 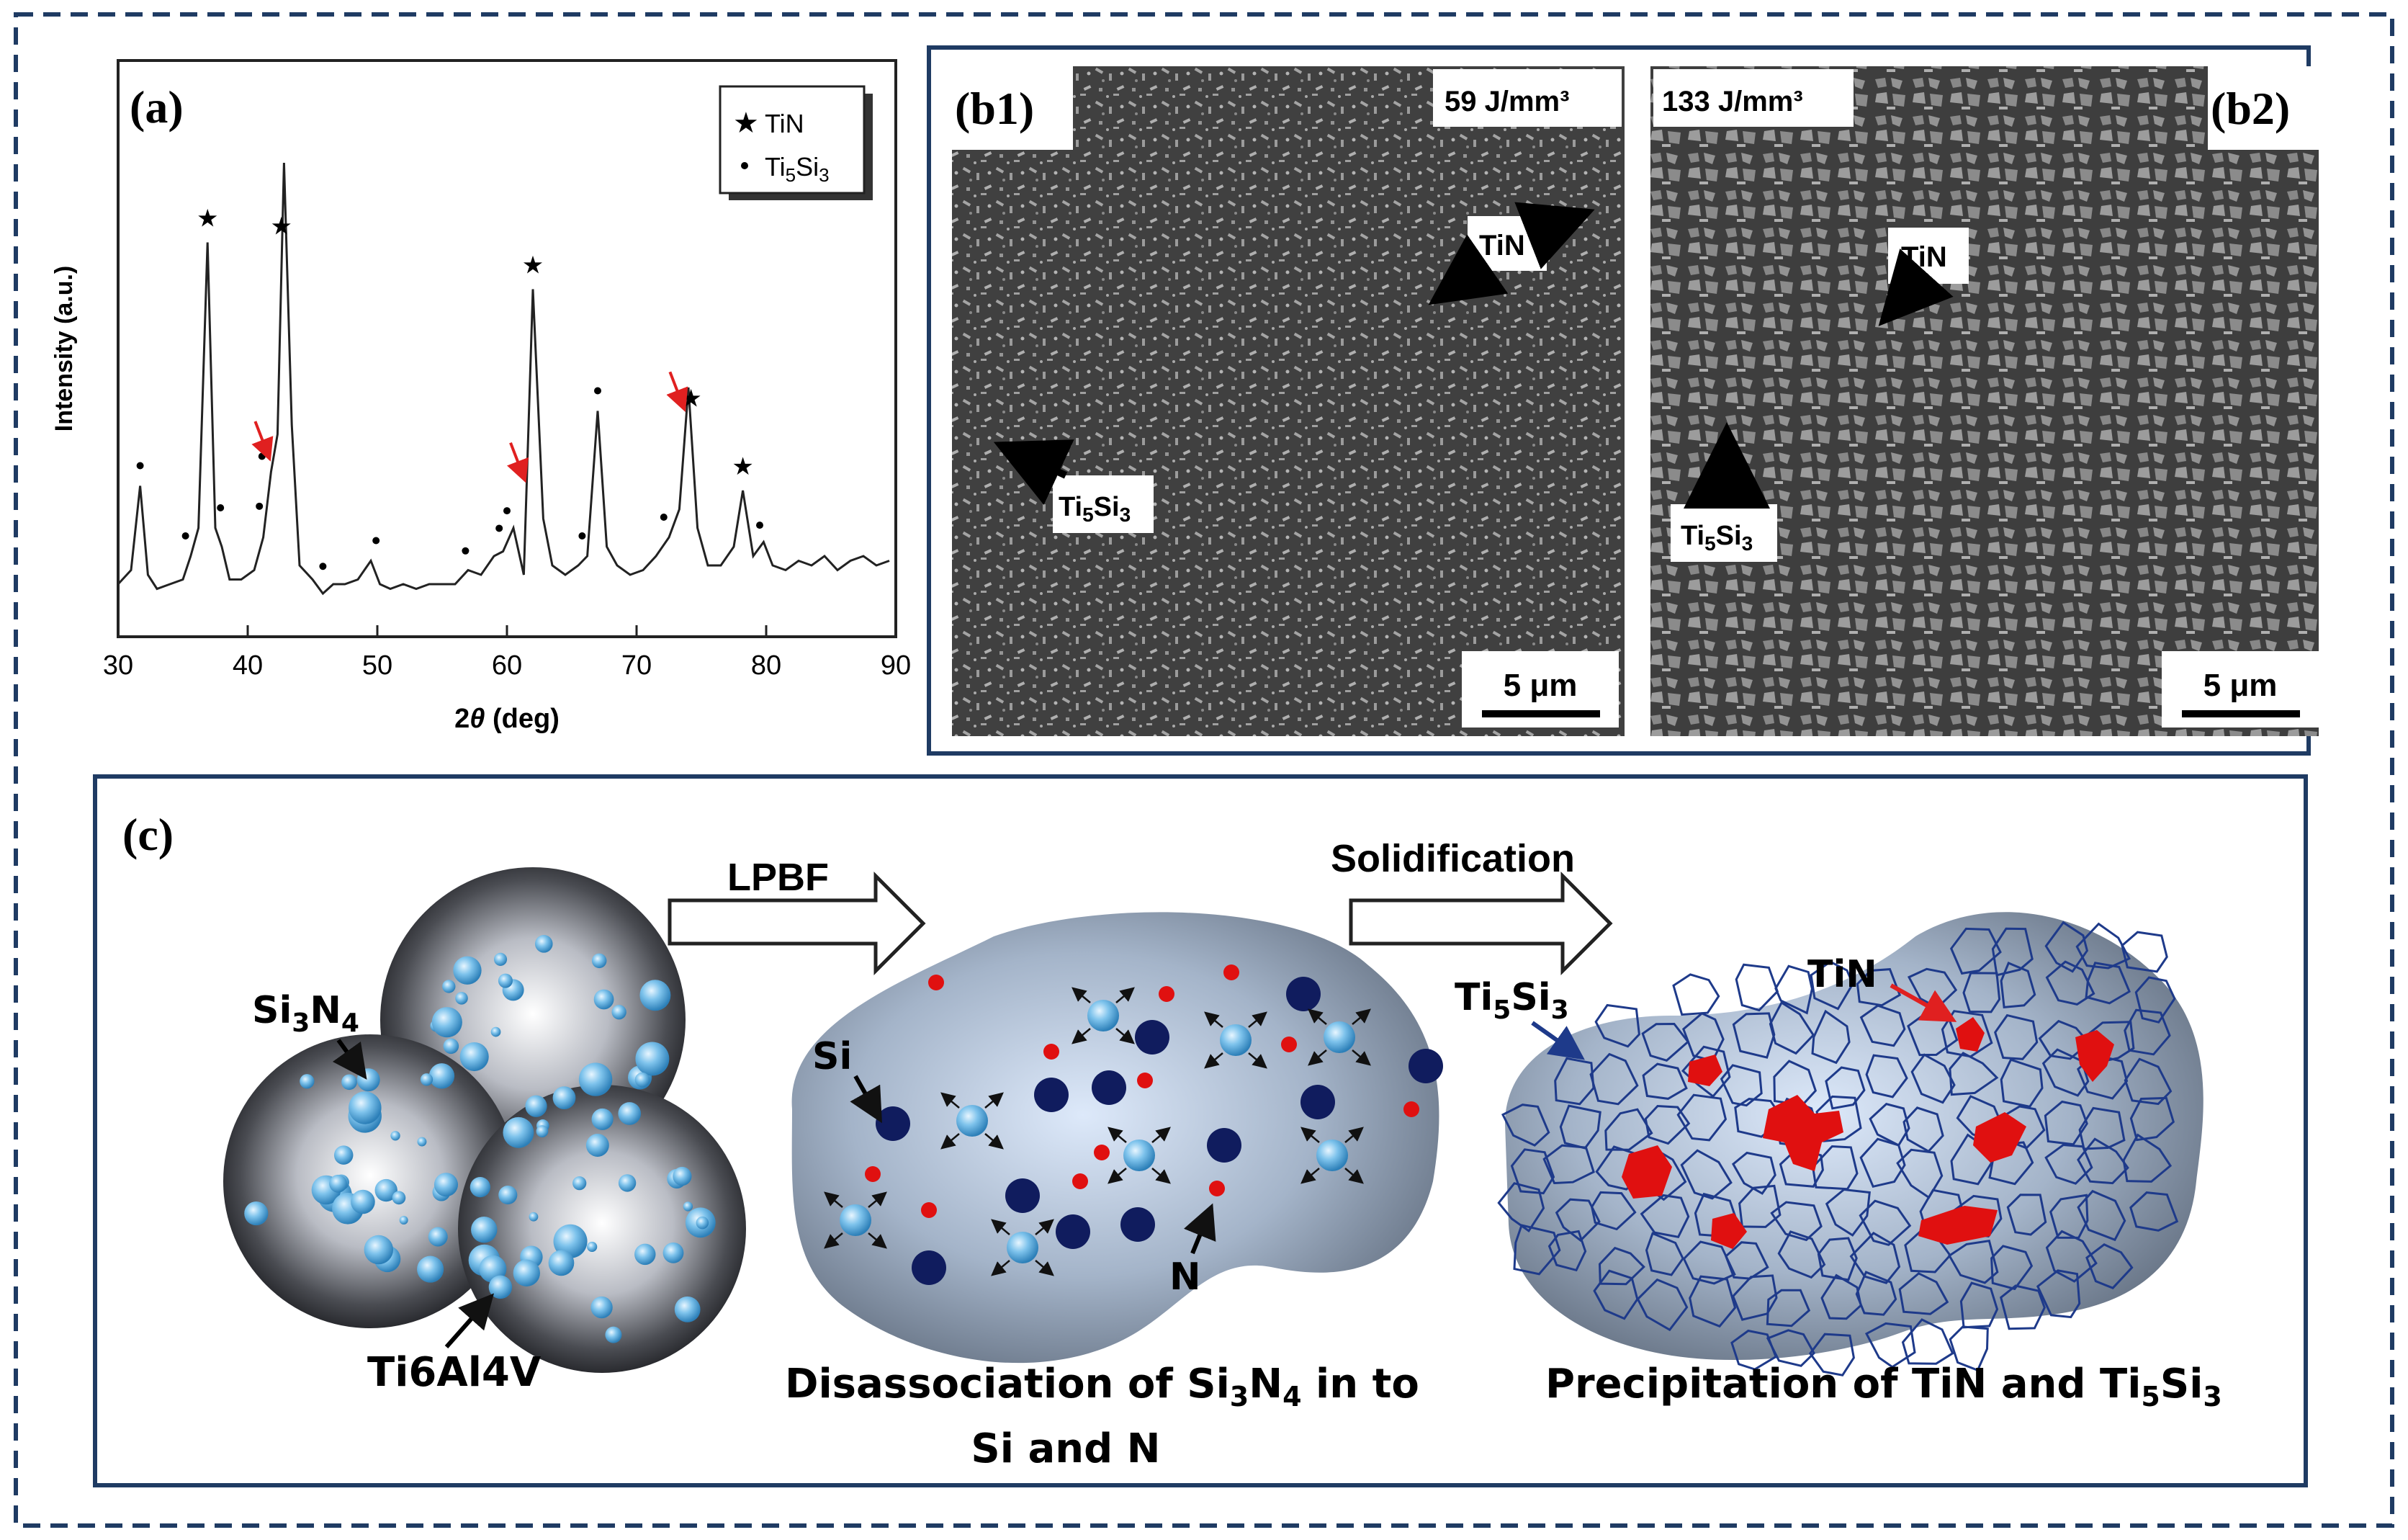 What do you see at coordinates (1541, 685) in the screenshot?
I see `b1-scale-label: 5 μm` at bounding box center [1541, 685].